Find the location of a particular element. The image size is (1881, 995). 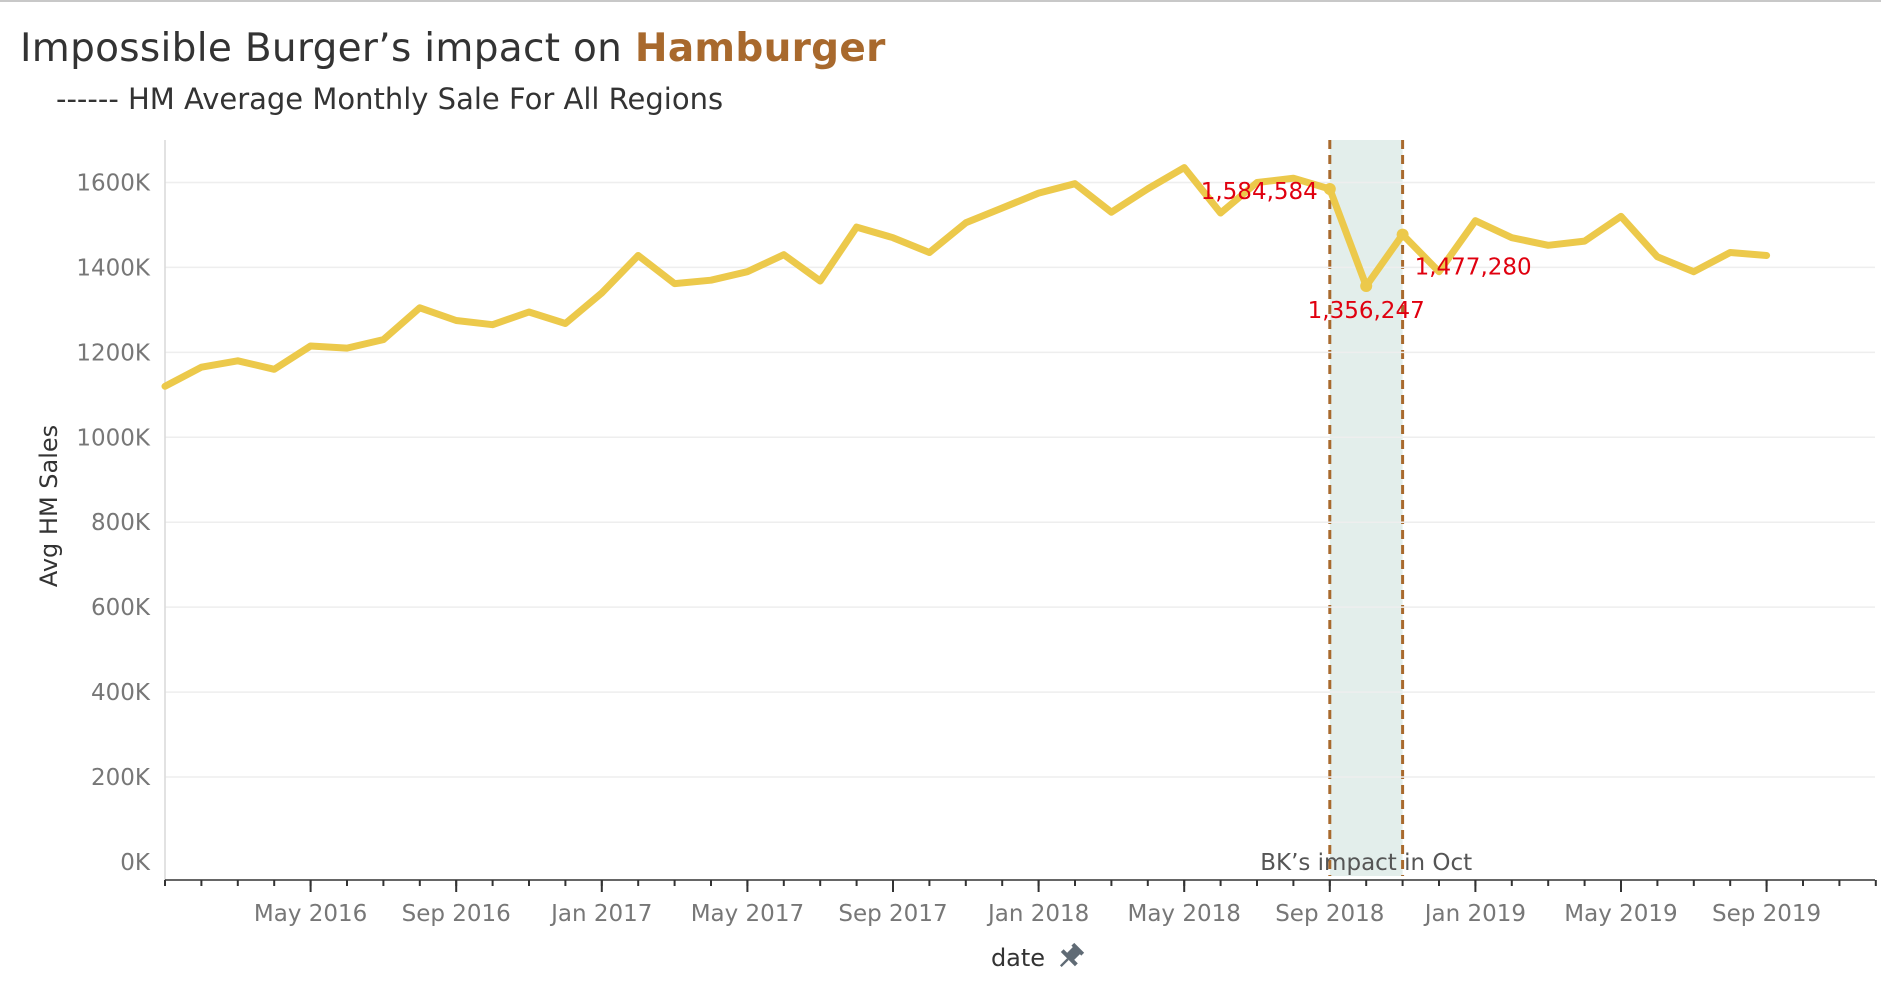

x-tick-label: Sep 2018 is located at coordinates (1329, 914).